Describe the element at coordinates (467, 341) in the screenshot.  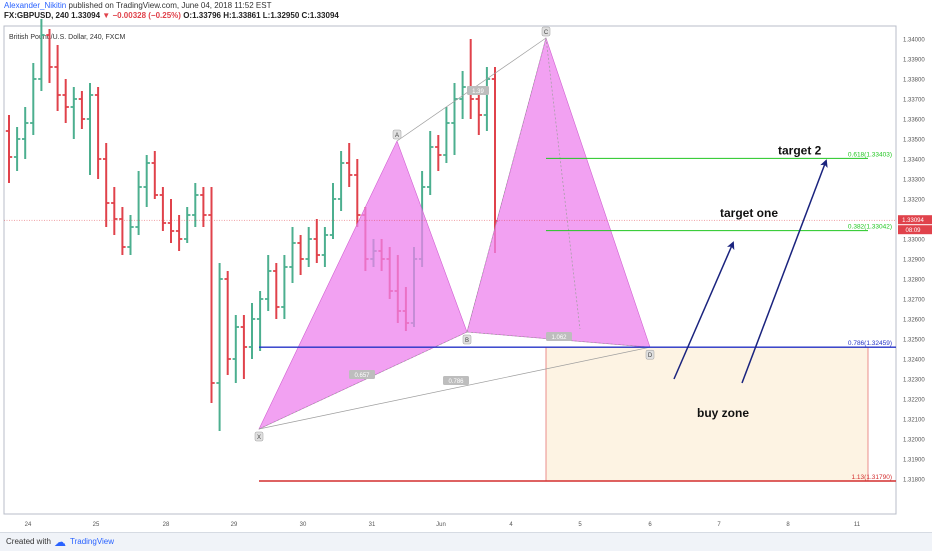
I see `svg-text: B` at that location.